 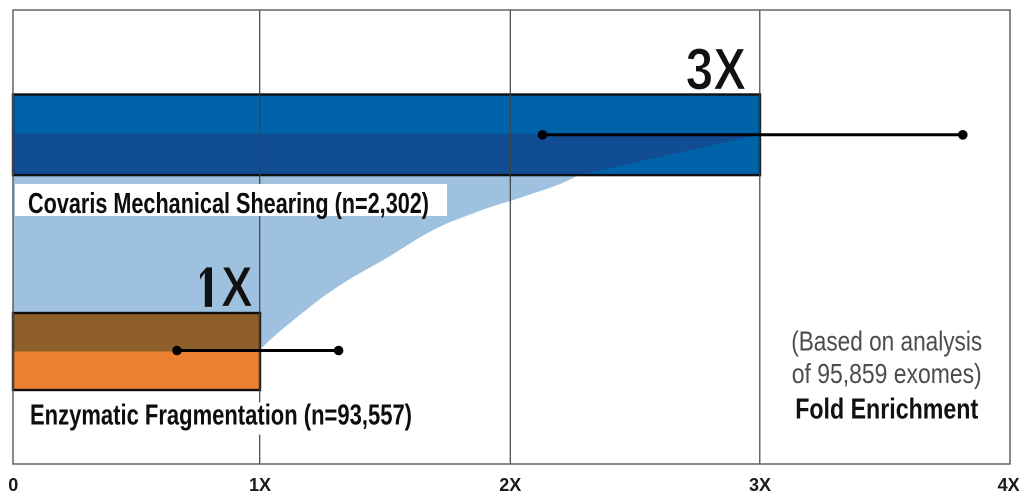 What do you see at coordinates (228, 204) in the screenshot?
I see `svg-text:Covaris Mechanical Shearing (n: Covaris Mechanical Shearing (n=2,302)` at bounding box center [228, 204].